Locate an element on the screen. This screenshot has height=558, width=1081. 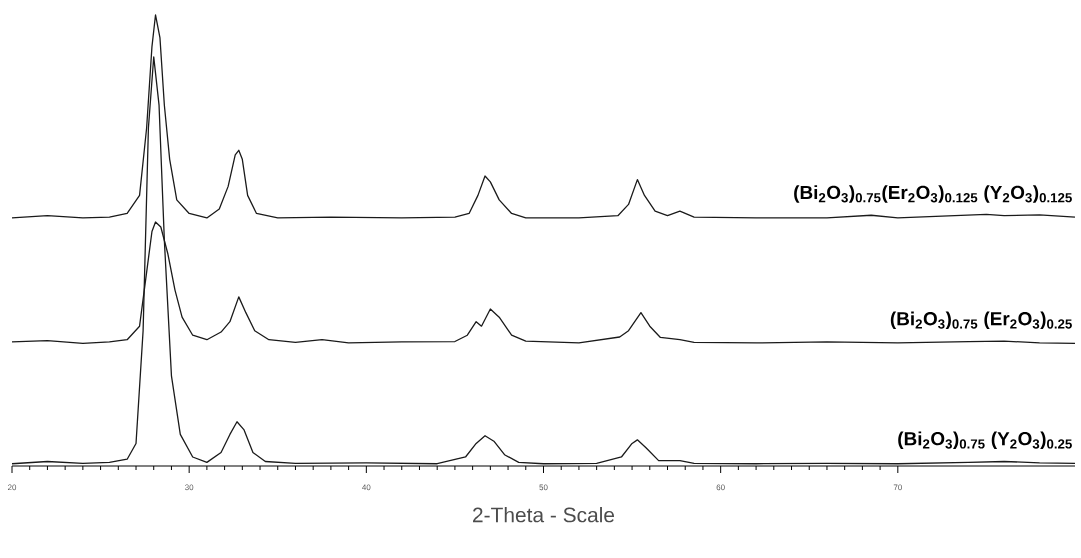
text: (Bi$_{2}$O$_{3}$)$_{0.75}$(Er$_{2}$O$_{3}$)$_{0.125}$ (Y$_{2}$O$_{3}$)$_{0.125}$ is located at coordinates (933, 194).